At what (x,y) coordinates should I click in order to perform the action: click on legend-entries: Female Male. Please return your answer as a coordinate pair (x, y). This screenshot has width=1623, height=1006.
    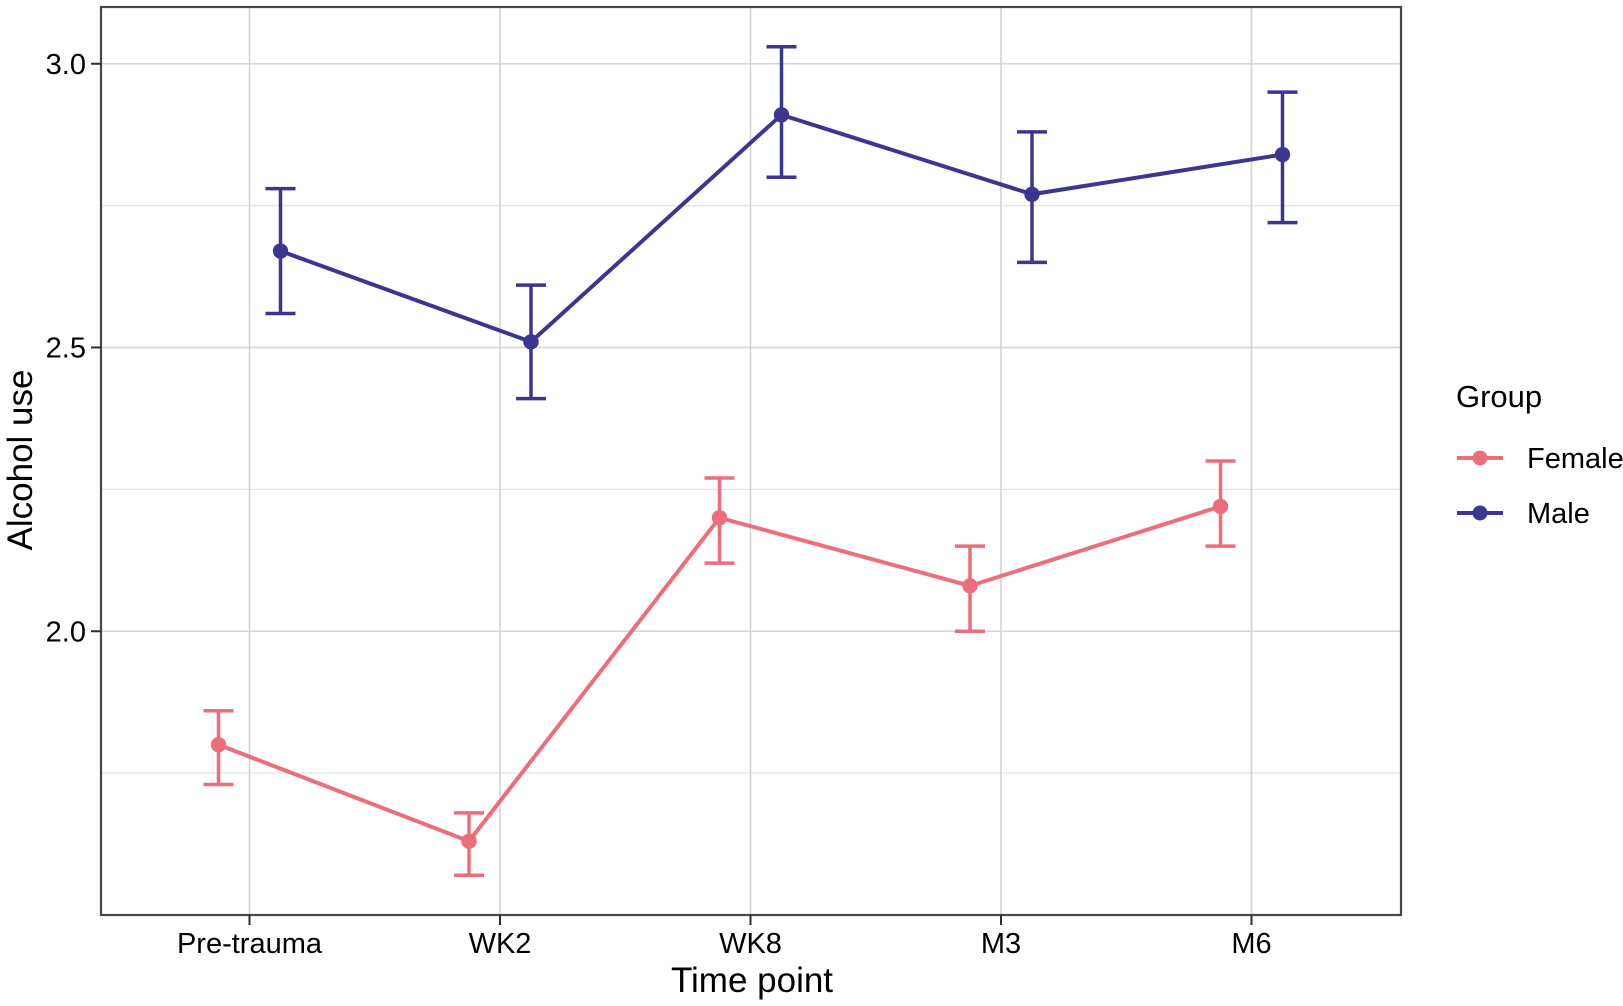
    Looking at the image, I should click on (1540, 486).